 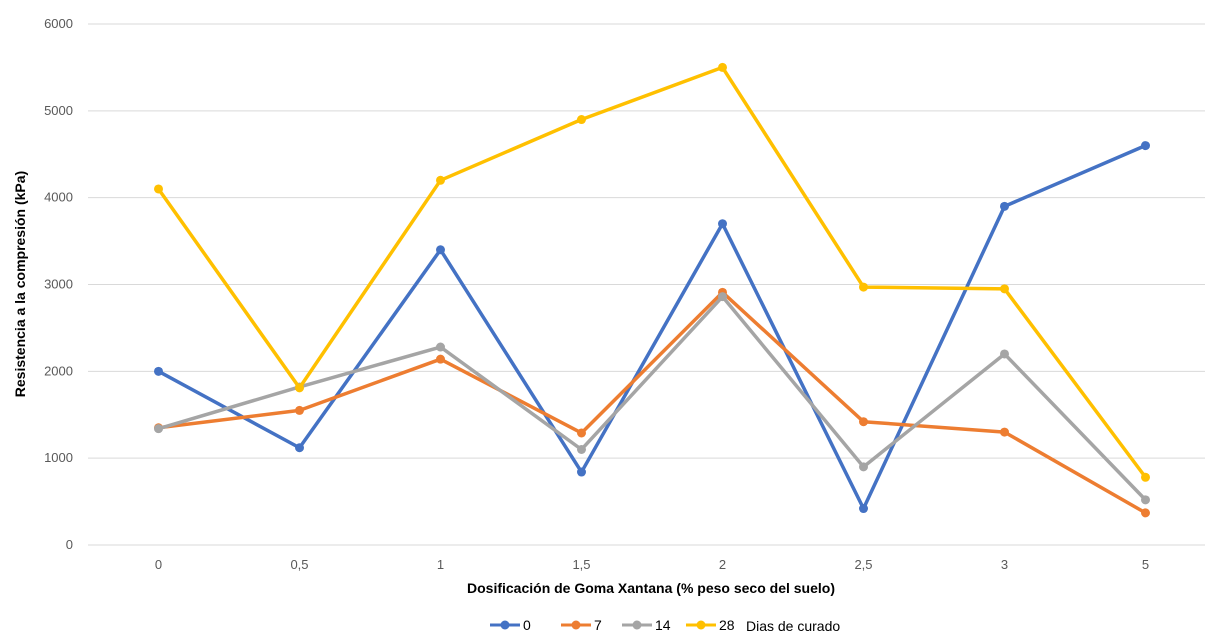 I want to click on y-tick-label: 1000, so click(x=58, y=457).